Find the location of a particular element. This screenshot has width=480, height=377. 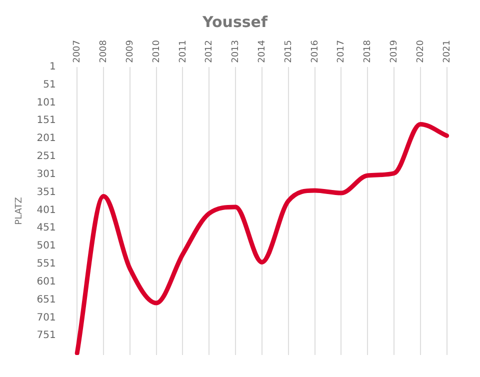

chart-title: Youssef is located at coordinates (234, 21).